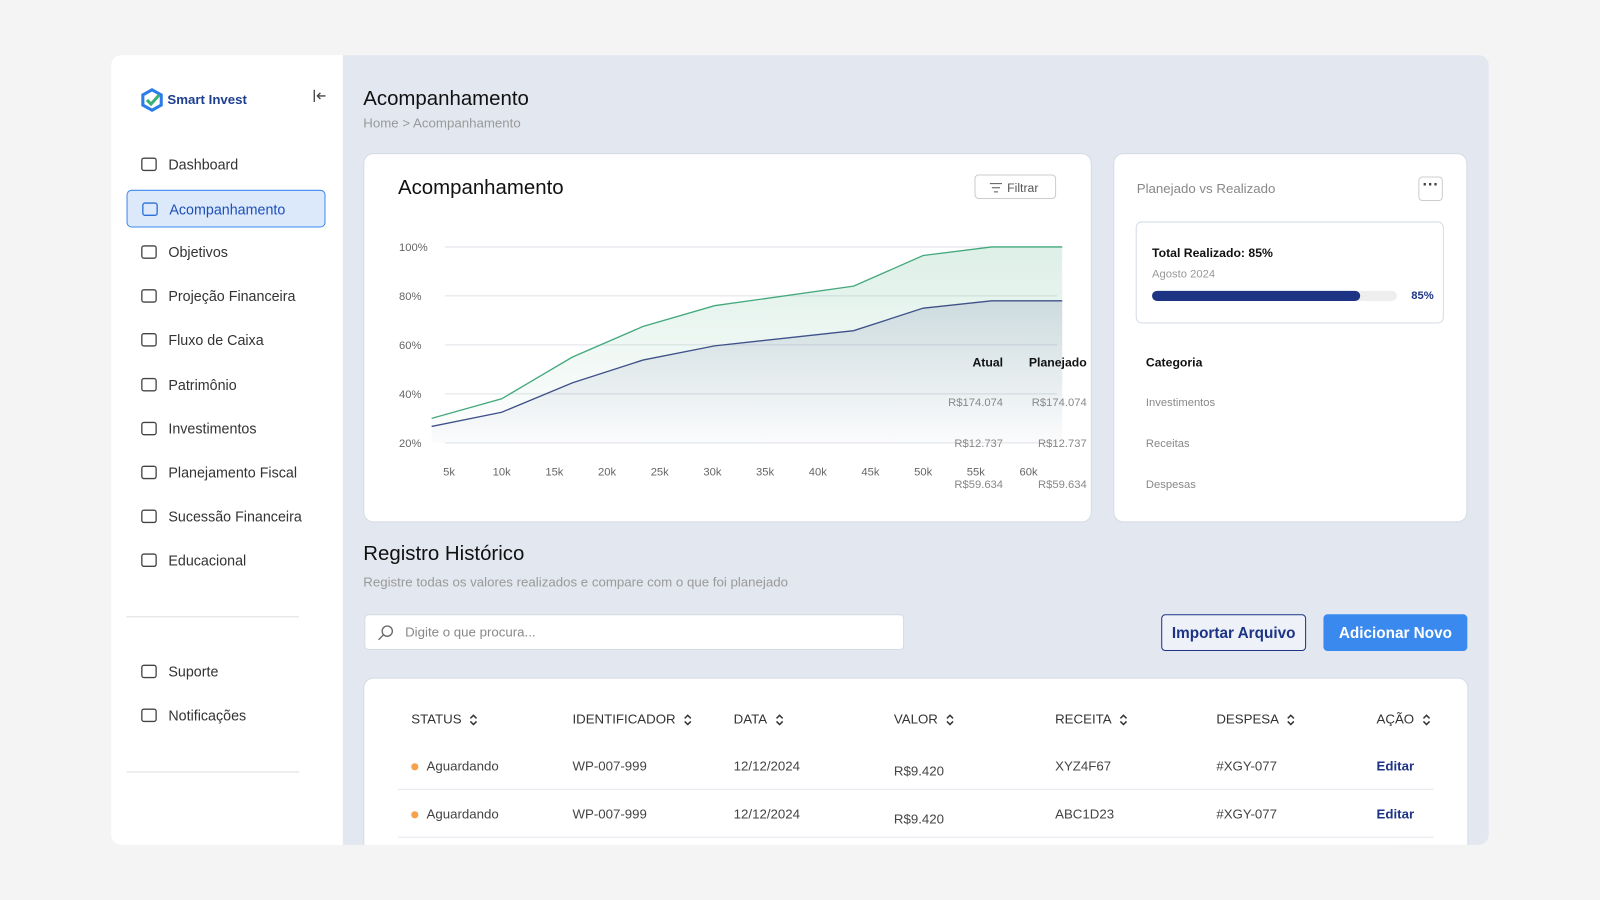 This screenshot has width=1600, height=900. Describe the element at coordinates (923, 473) in the screenshot. I see `x-tick-label: 50k` at that location.